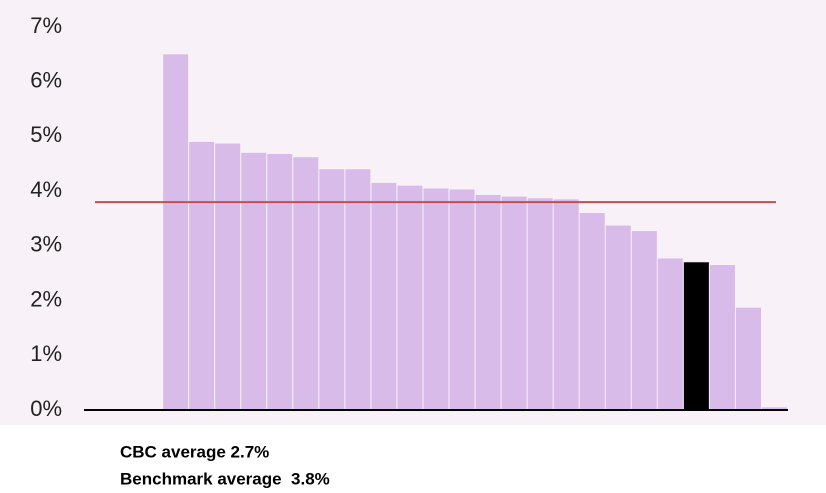  What do you see at coordinates (46, 134) in the screenshot?
I see `y-tick-label: 5%` at bounding box center [46, 134].